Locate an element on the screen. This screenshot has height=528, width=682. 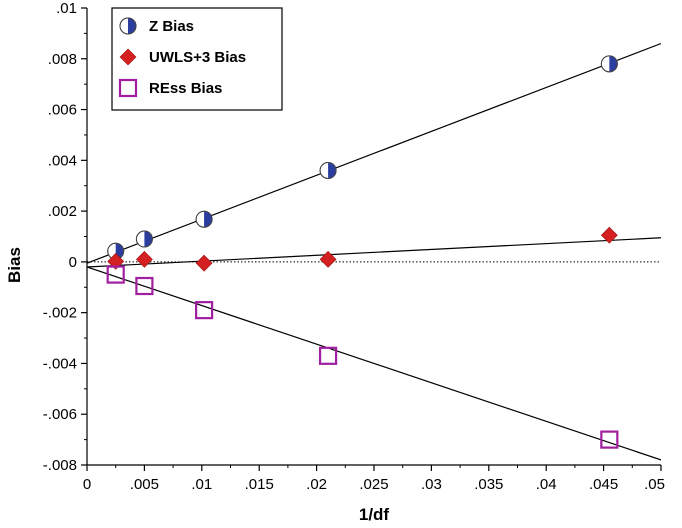
legend-box is located at coordinates (197, 59).